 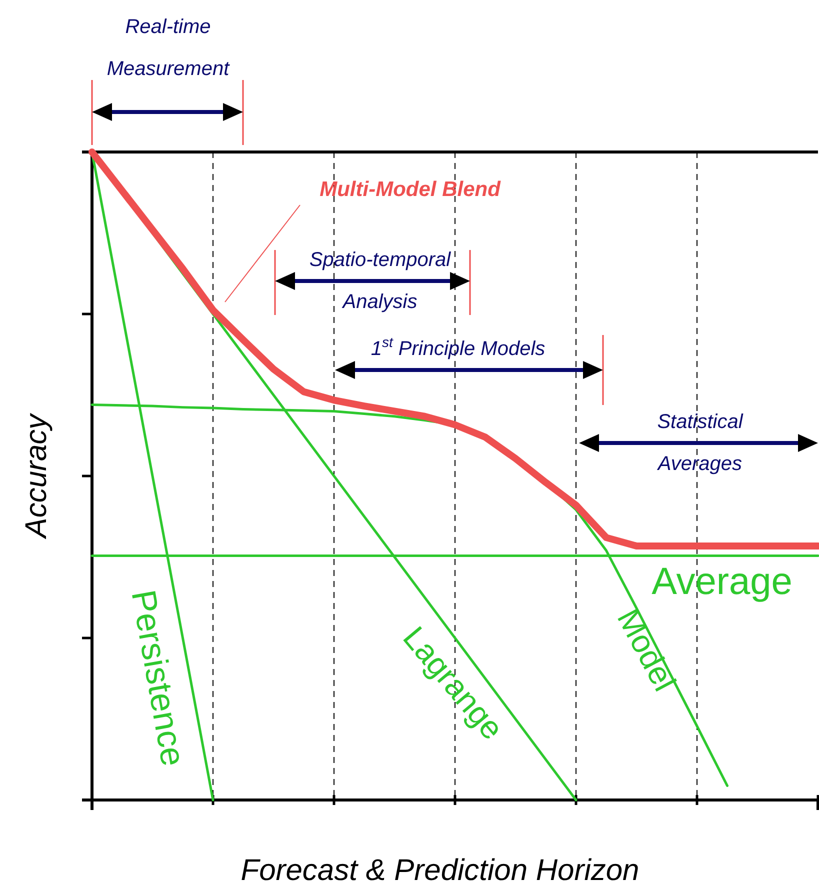 What do you see at coordinates (411, 189) in the screenshot?
I see `text: Multi-Model Blend` at bounding box center [411, 189].